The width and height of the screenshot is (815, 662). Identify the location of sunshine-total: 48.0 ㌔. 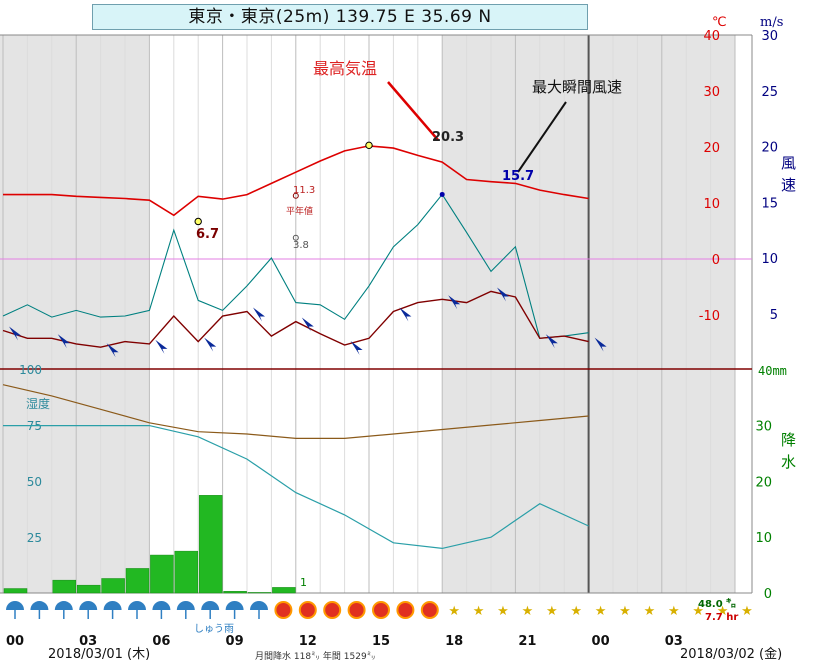
(717, 603).